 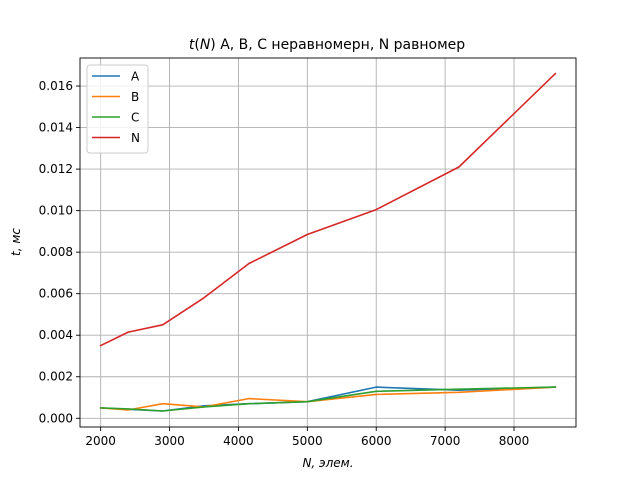 I want to click on legend-label-c: C, so click(x=135, y=118).